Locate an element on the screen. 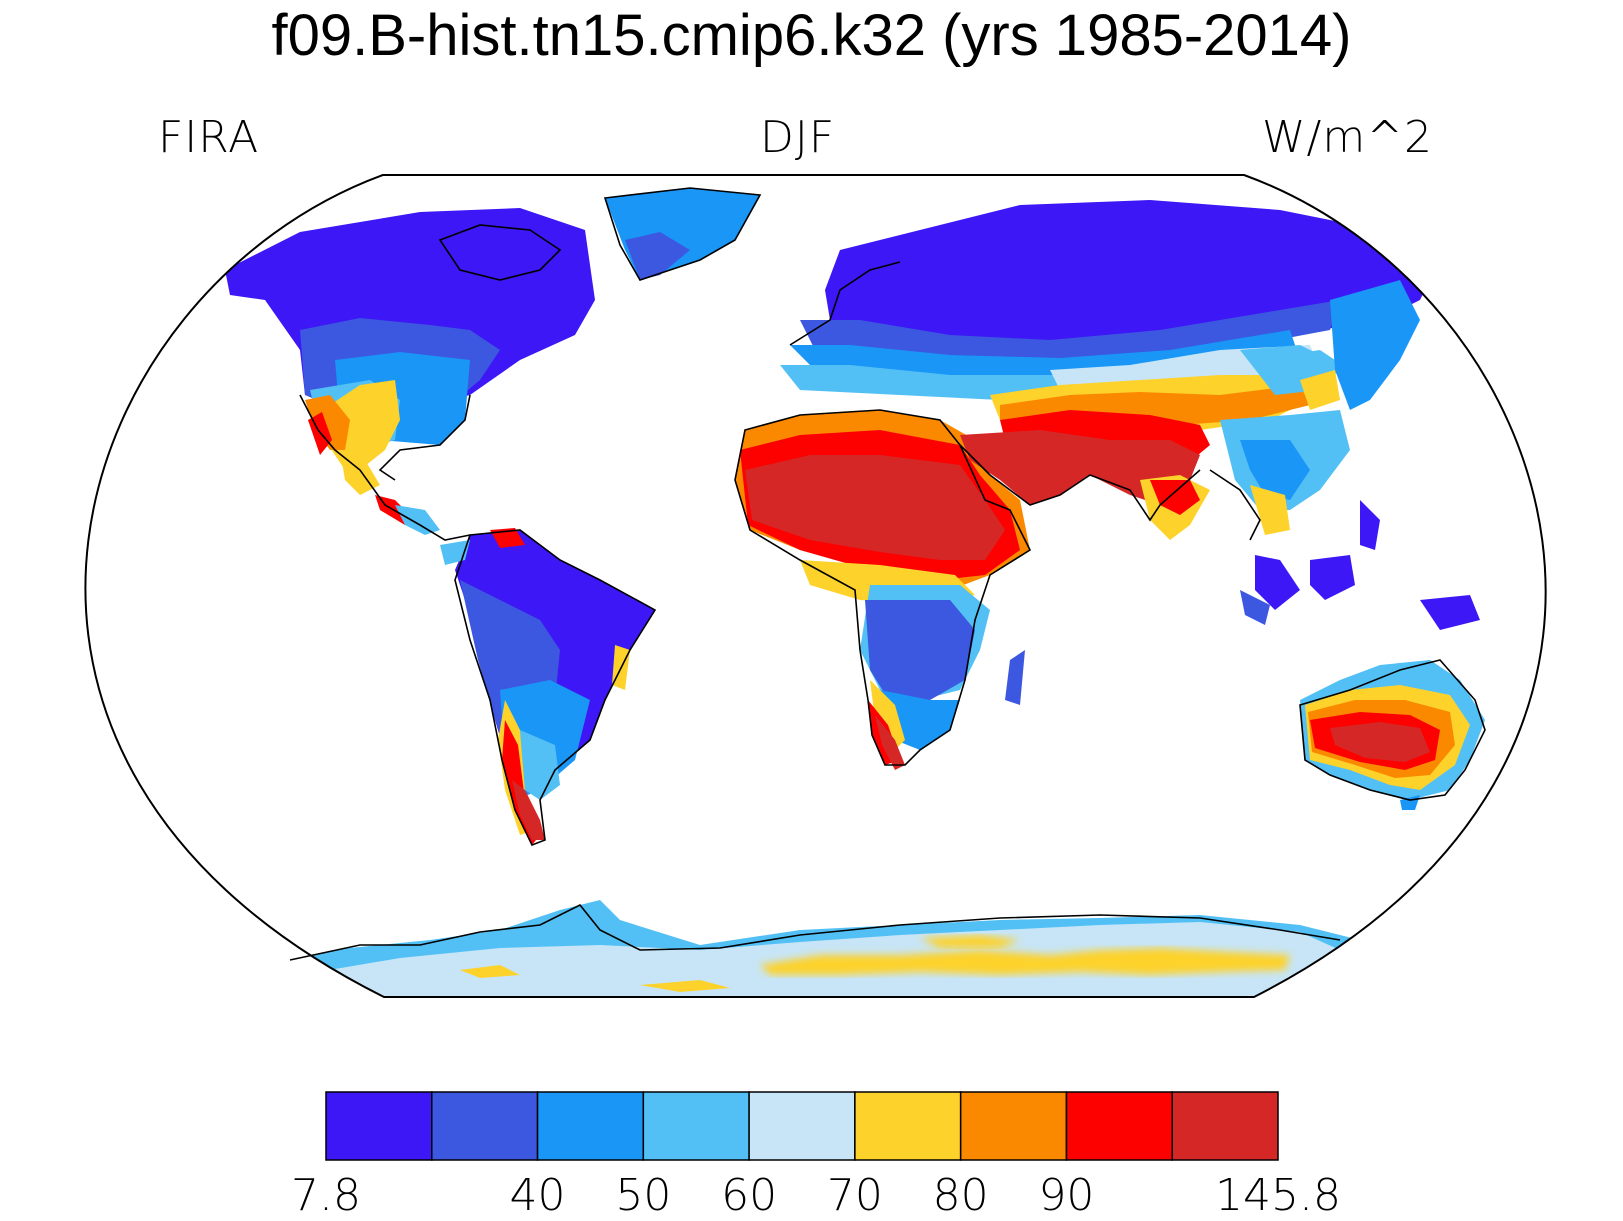  north-america-region is located at coordinates (410, 371).